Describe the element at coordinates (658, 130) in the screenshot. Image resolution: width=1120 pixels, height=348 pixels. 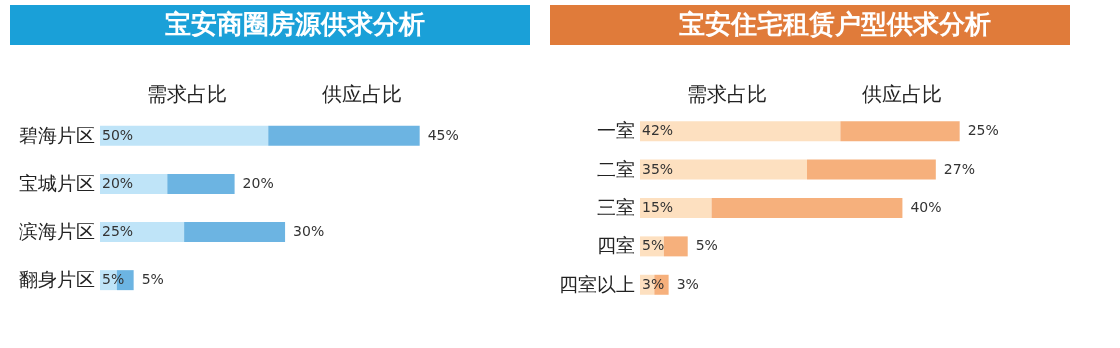
I see `data-label: 42%` at that location.